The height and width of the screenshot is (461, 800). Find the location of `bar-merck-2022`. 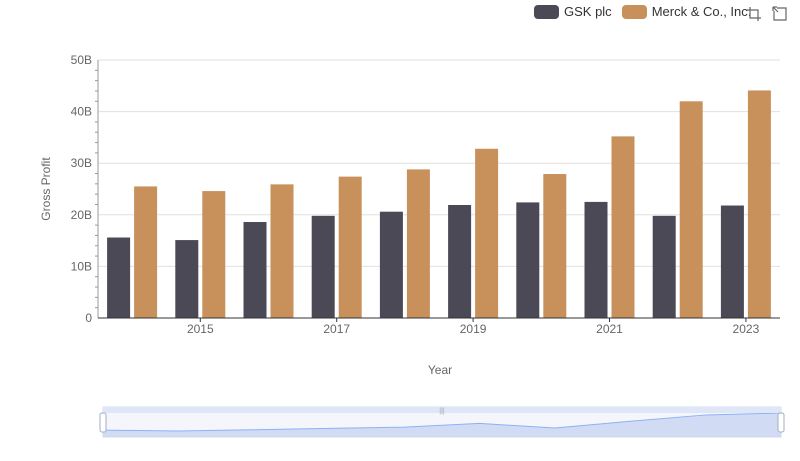

bar-merck-2022 is located at coordinates (691, 209).